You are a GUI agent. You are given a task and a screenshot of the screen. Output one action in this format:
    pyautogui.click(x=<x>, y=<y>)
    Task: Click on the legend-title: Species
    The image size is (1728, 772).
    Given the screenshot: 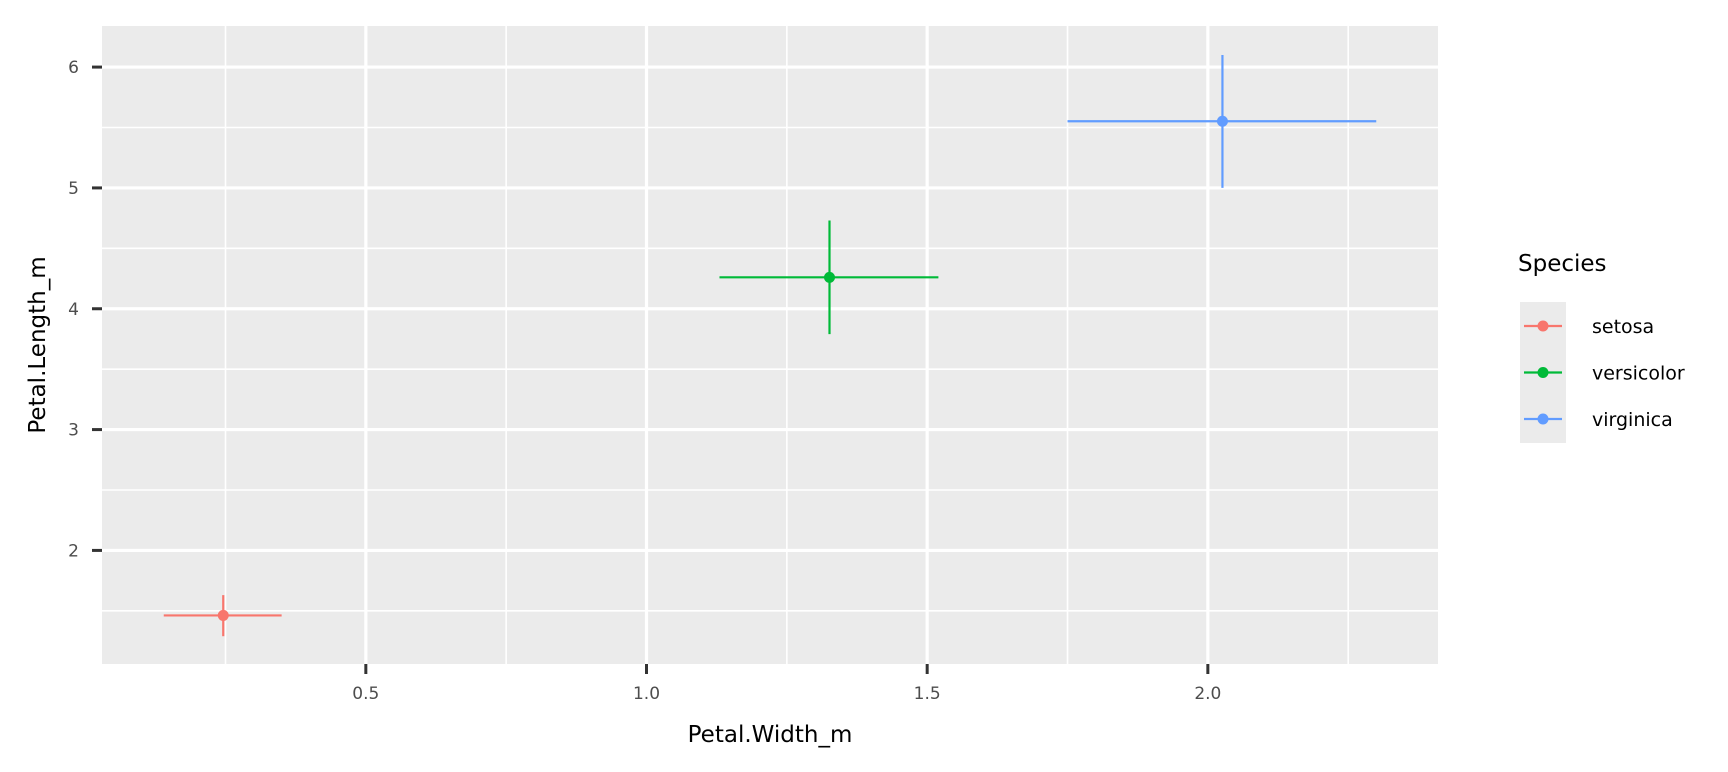 What is the action you would take?
    pyautogui.click(x=1562, y=264)
    